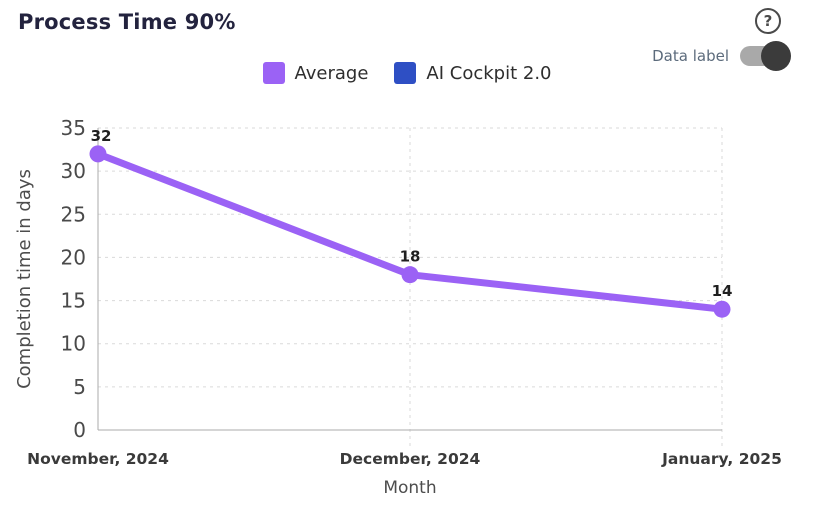 This screenshot has width=814, height=506. Describe the element at coordinates (73, 257) in the screenshot. I see `y-tick-label: 20` at that location.